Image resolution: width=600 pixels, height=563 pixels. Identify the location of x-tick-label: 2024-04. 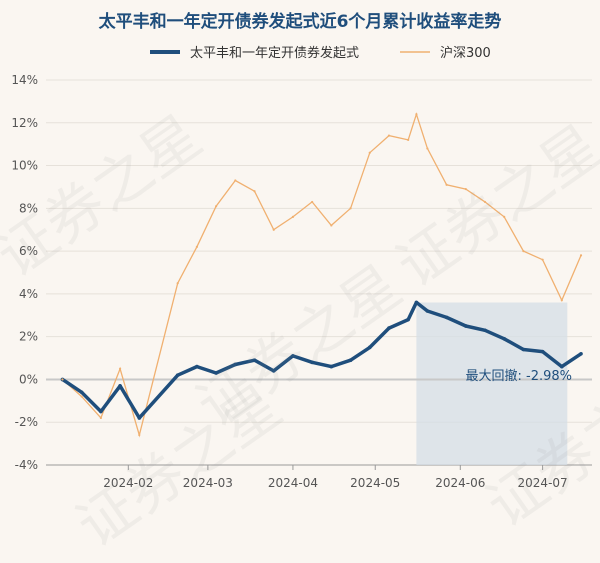
(293, 483).